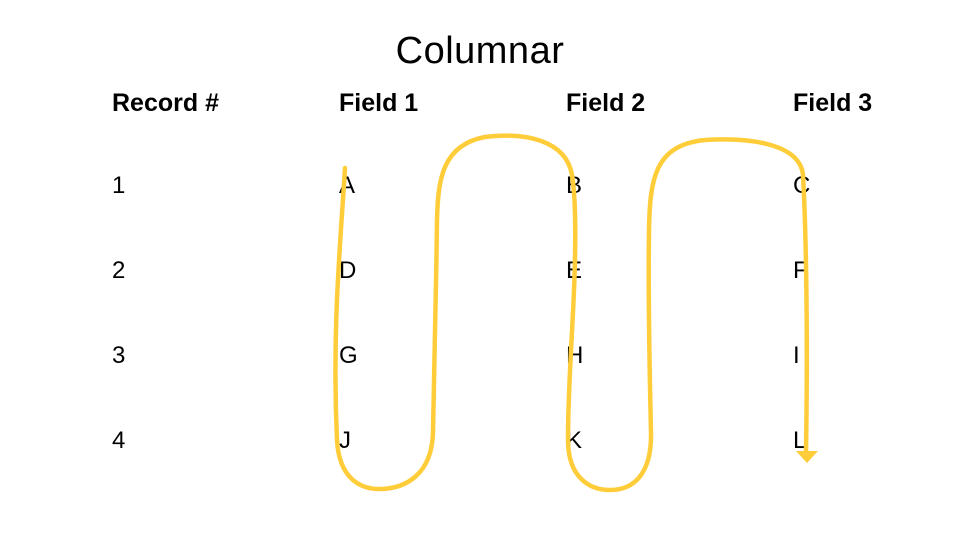 The height and width of the screenshot is (540, 960). I want to click on cell-row-3-record-number: 3, so click(119, 355).